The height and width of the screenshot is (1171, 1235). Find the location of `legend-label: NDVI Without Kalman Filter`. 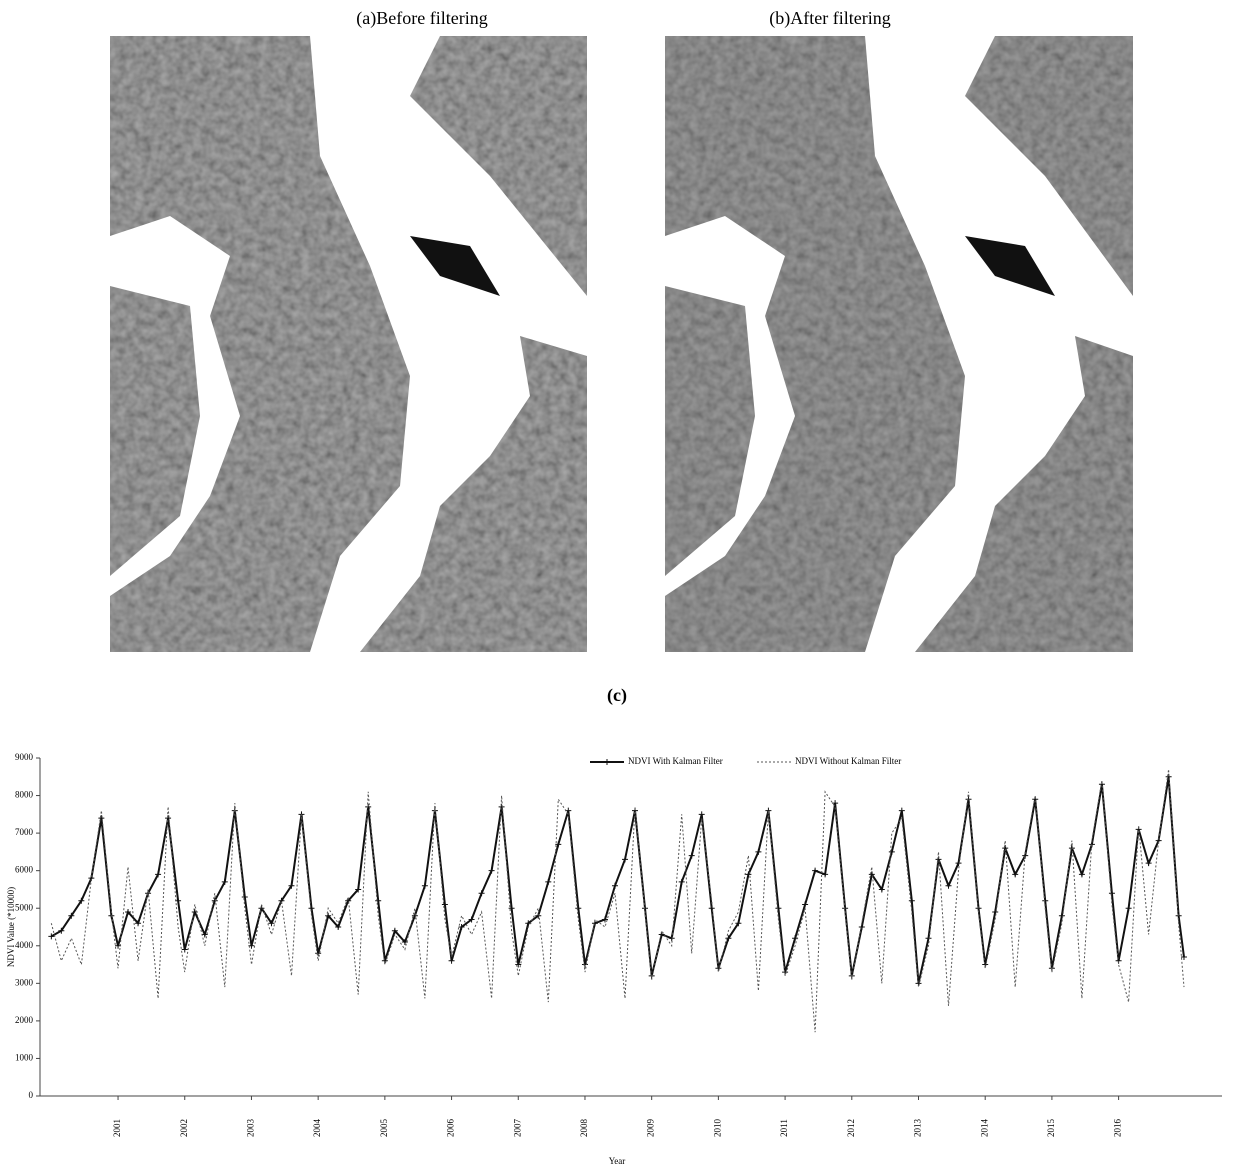

legend-label: NDVI Without Kalman Filter is located at coordinates (848, 761).